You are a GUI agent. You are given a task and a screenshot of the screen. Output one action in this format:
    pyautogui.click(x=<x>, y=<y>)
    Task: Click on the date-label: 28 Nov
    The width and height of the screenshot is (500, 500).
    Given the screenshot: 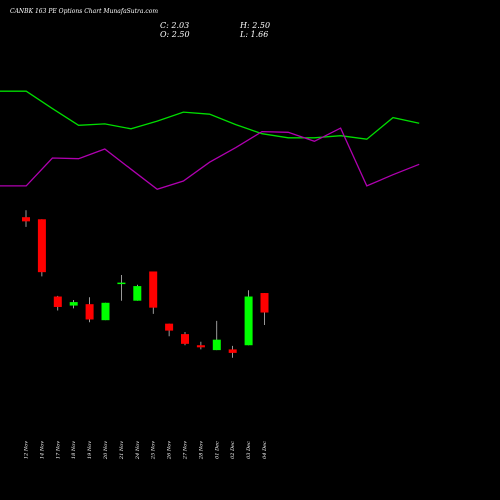 What is the action you would take?
    pyautogui.click(x=201, y=450)
    